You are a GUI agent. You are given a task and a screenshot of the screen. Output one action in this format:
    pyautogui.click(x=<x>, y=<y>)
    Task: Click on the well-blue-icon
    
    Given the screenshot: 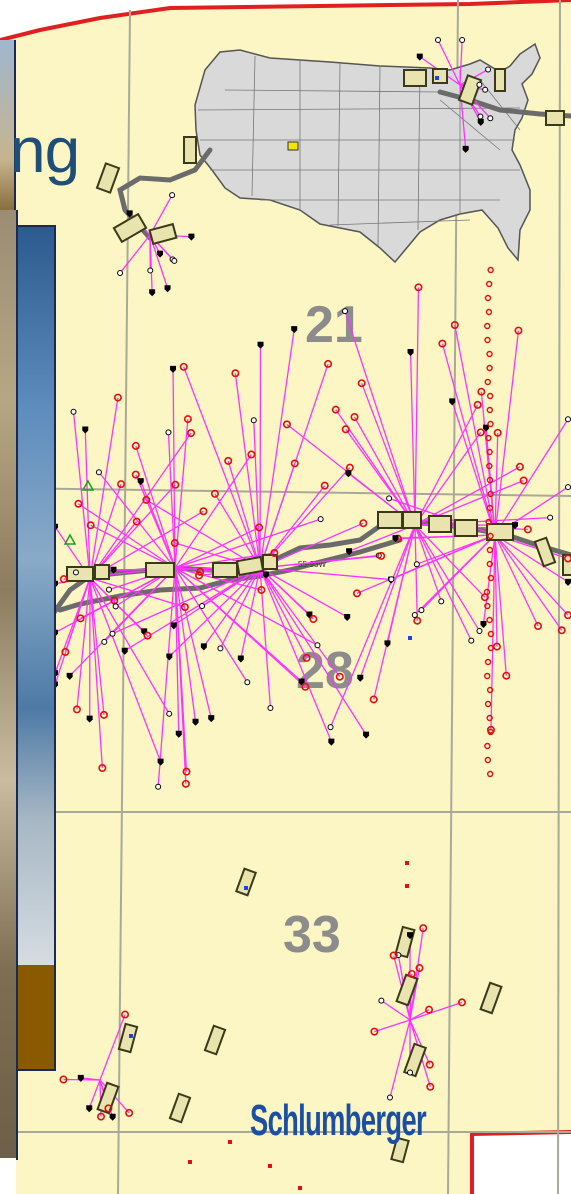 What is the action you would take?
    pyautogui.click(x=437, y=78)
    